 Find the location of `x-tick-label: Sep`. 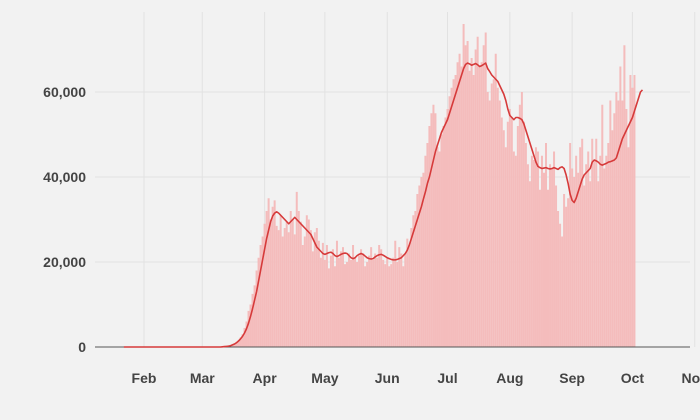

x-tick-label: Sep is located at coordinates (572, 378).